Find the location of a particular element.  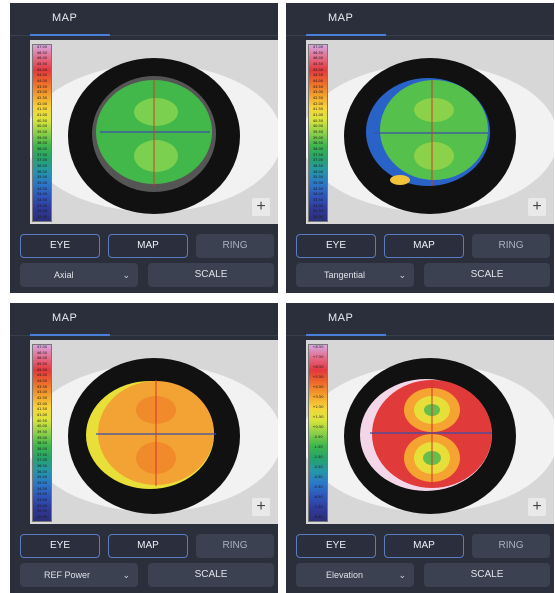

scale-tick-label: +4.50 is located at coordinates (318, 387).